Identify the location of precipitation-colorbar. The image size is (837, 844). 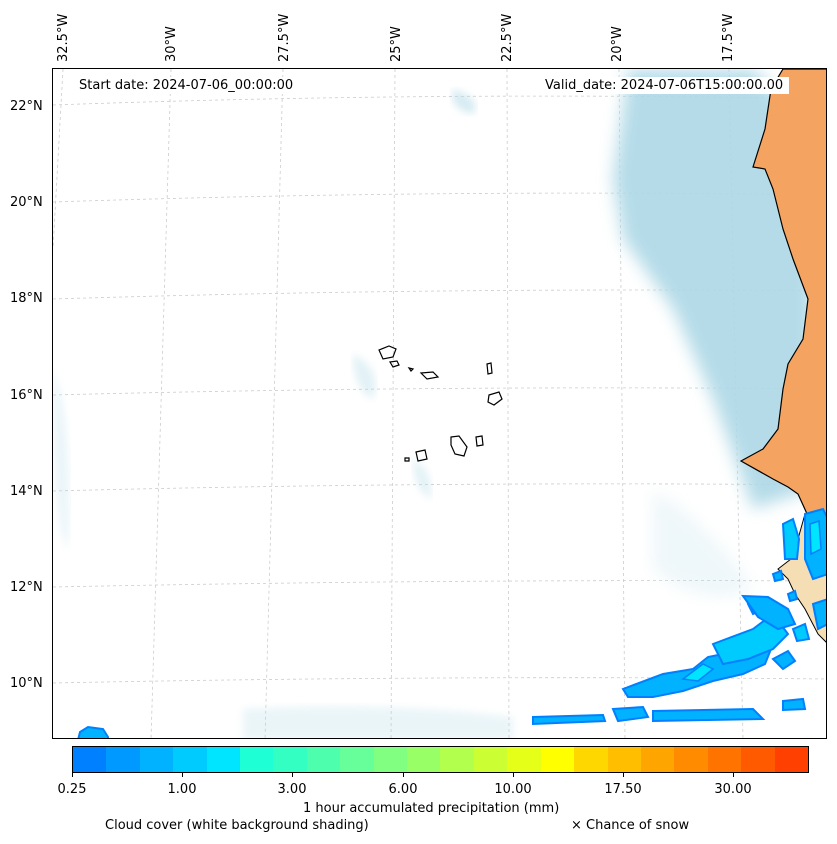
(440, 759).